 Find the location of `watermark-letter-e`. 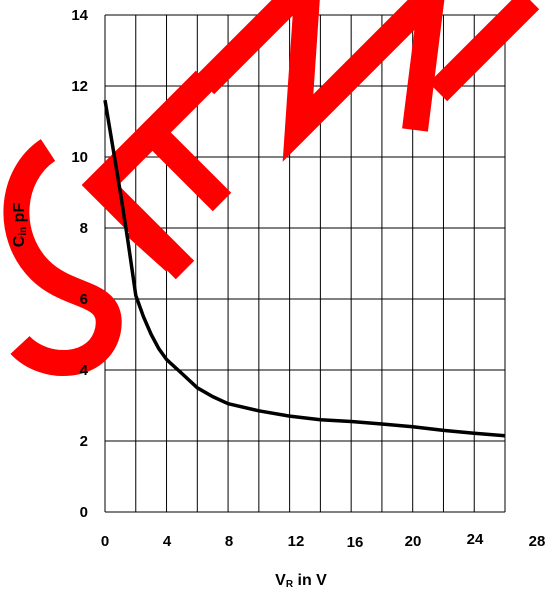

watermark-letter-e is located at coordinates (156, 175).